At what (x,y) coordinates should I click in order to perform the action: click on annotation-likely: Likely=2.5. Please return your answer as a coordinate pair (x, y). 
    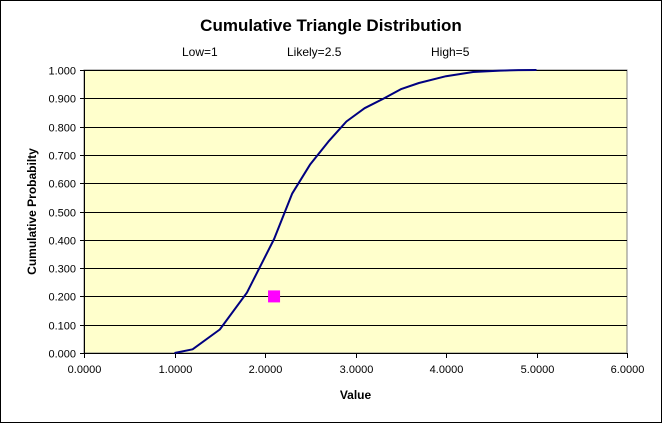
    Looking at the image, I should click on (314, 52).